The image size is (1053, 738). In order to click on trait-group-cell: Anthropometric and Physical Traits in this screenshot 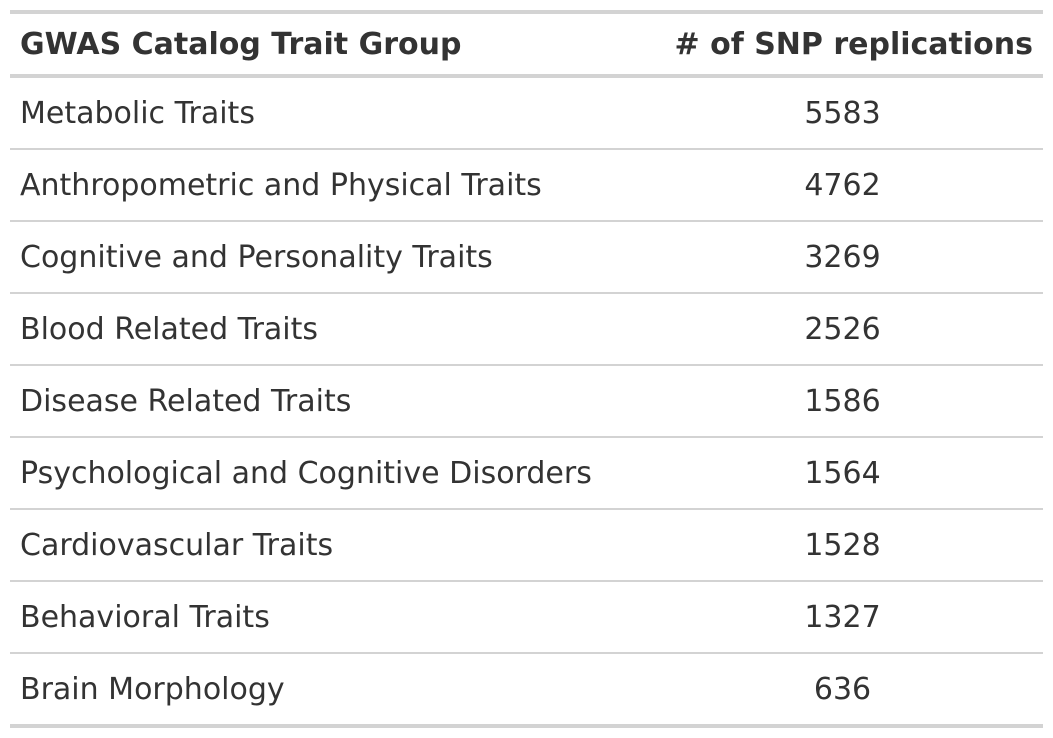, I will do `click(326, 185)`.